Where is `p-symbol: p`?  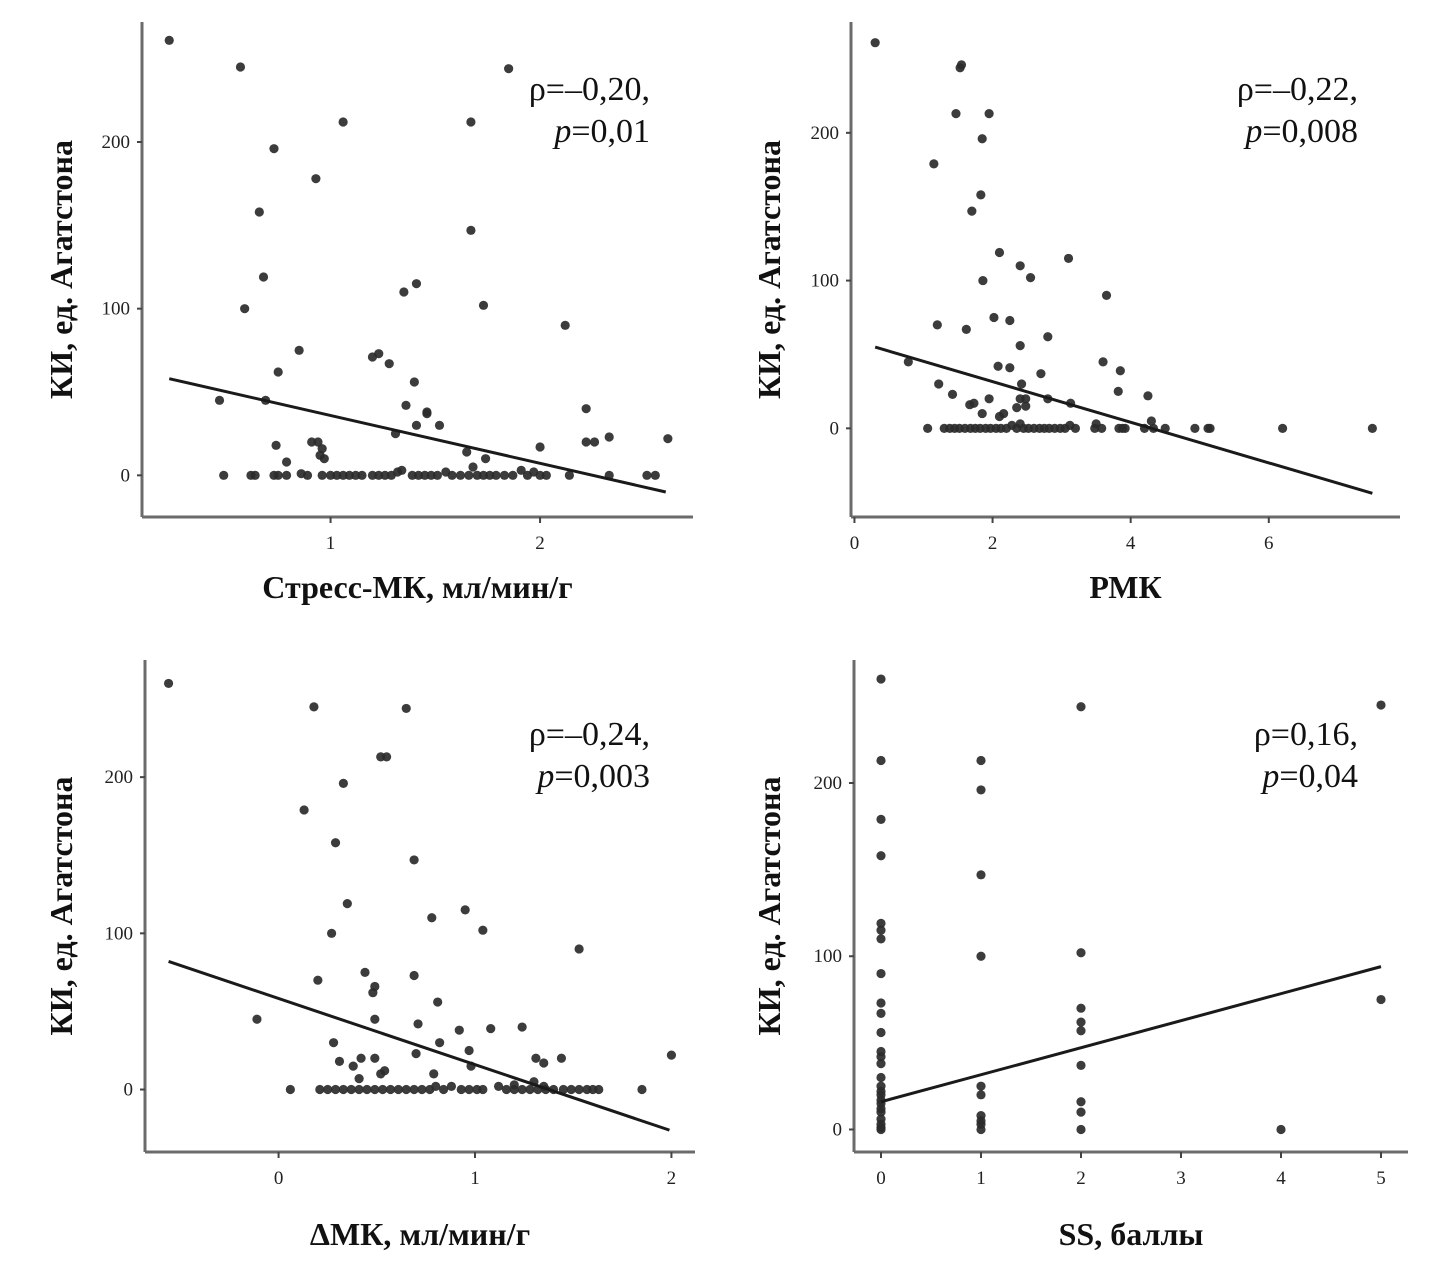
p-symbol: p is located at coordinates (544, 776).